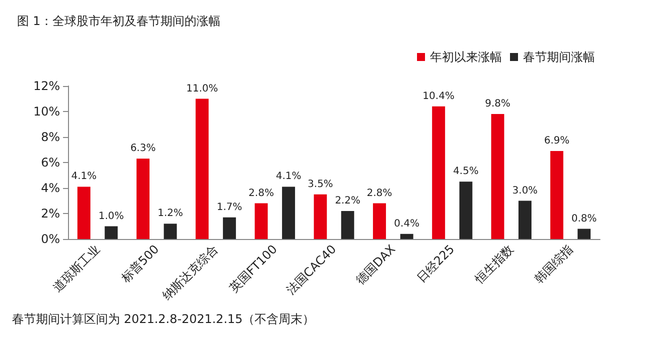 The width and height of the screenshot is (648, 341). What do you see at coordinates (50, 188) in the screenshot?
I see `y-tick-label: 4%` at bounding box center [50, 188].